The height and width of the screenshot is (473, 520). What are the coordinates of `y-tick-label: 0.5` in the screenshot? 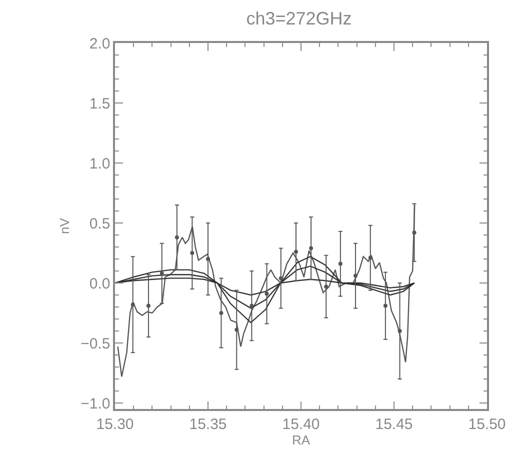 It's located at (99, 223).